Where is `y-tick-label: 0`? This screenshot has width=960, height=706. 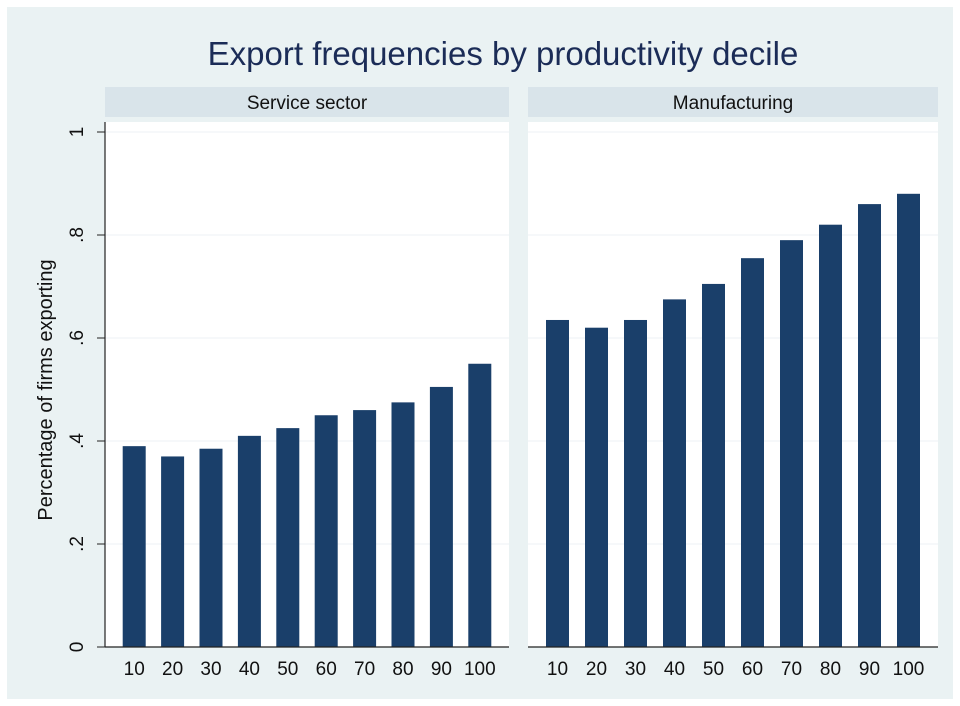 y-tick-label: 0 is located at coordinates (77, 647).